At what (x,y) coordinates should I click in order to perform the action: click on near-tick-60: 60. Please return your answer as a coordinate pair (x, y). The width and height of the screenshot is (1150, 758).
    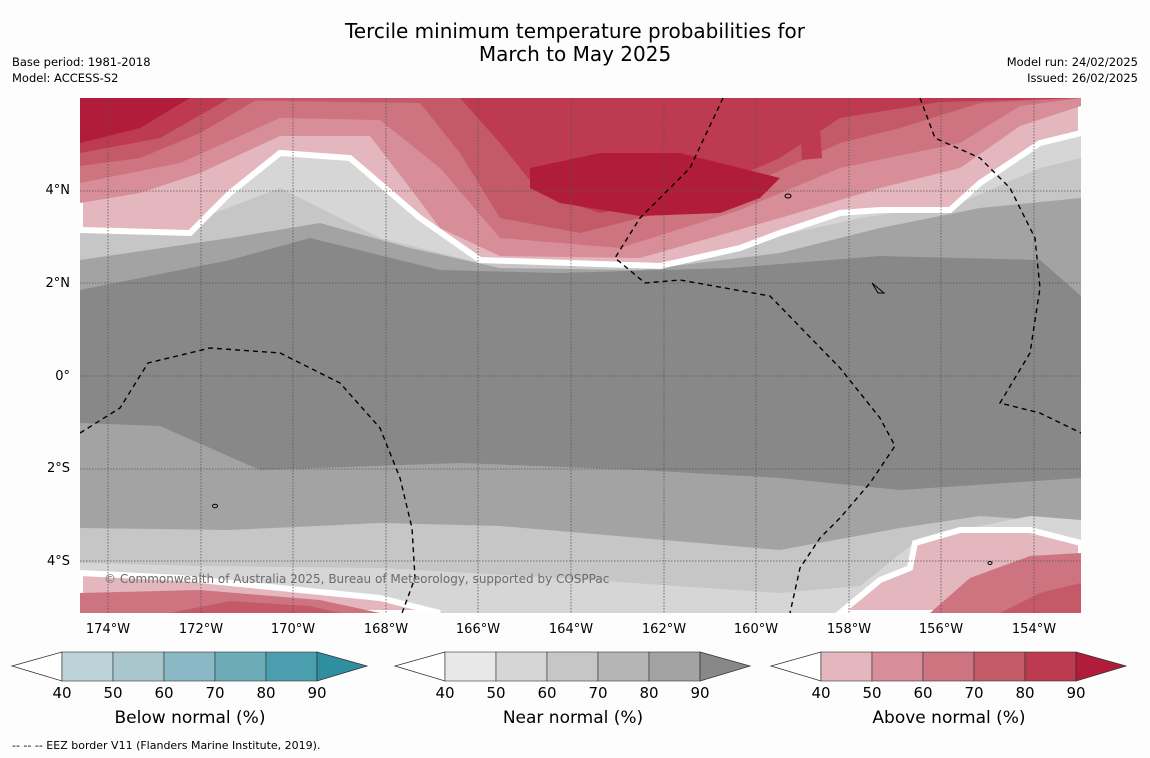
    Looking at the image, I should click on (547, 693).